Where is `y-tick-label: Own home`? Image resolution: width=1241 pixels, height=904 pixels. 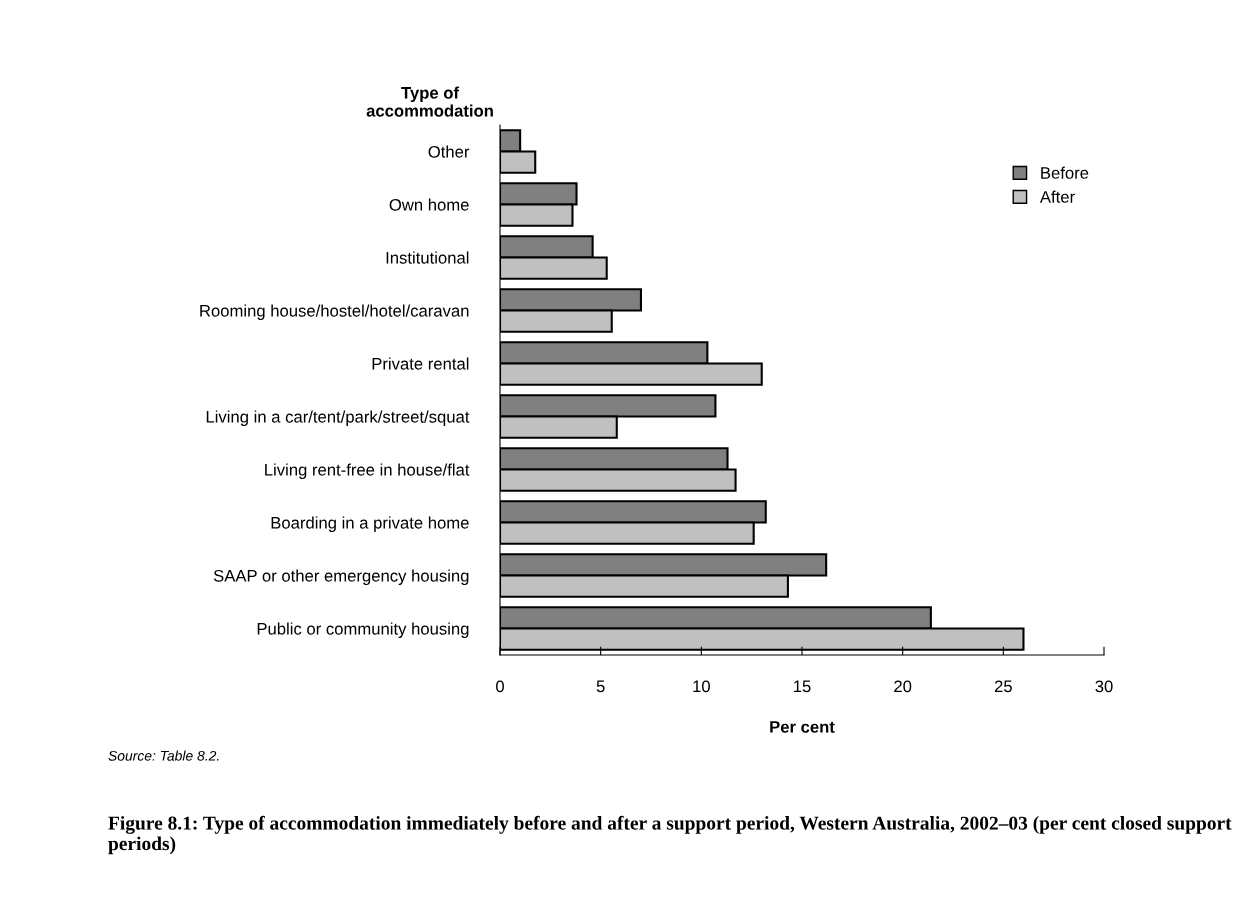
y-tick-label: Own home is located at coordinates (429, 204).